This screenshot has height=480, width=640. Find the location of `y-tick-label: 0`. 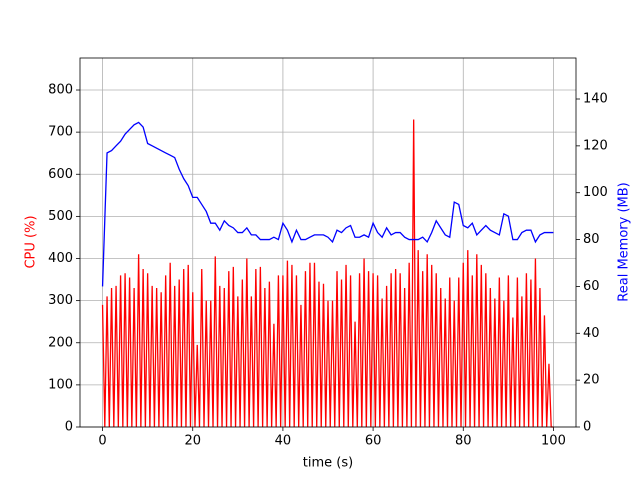

y-tick-label: 0 is located at coordinates (69, 427).